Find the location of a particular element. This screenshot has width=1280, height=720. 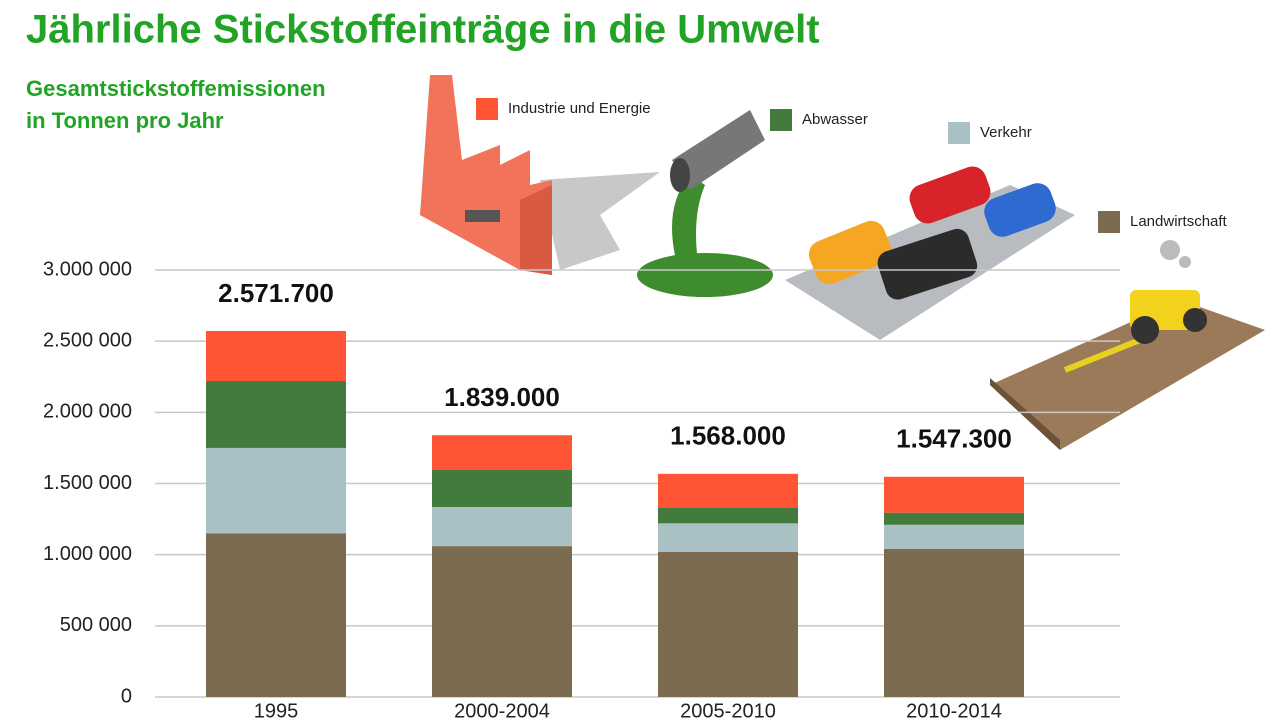

y-tick-label: 1.000 000 is located at coordinates (87, 554).